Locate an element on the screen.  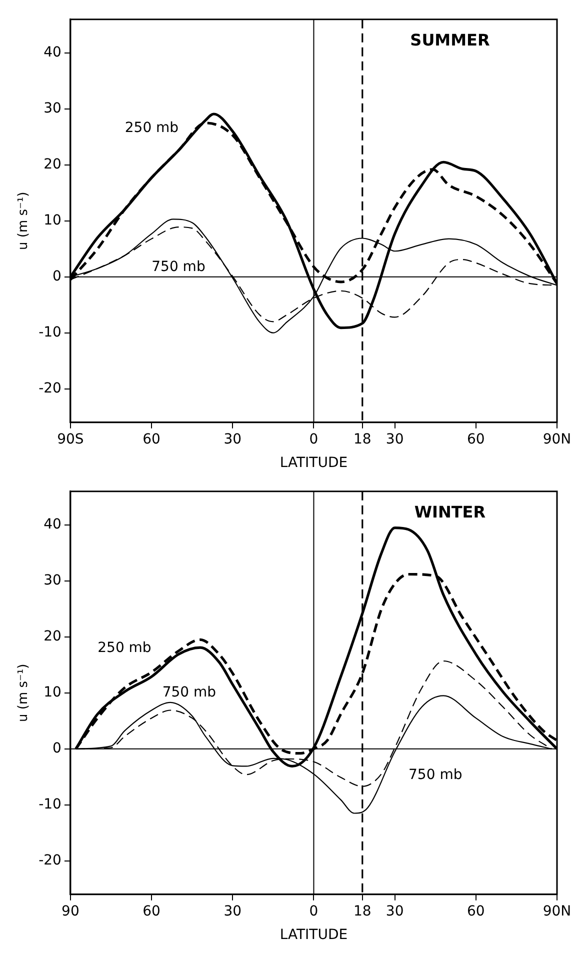
text: WINTER is located at coordinates (450, 512).